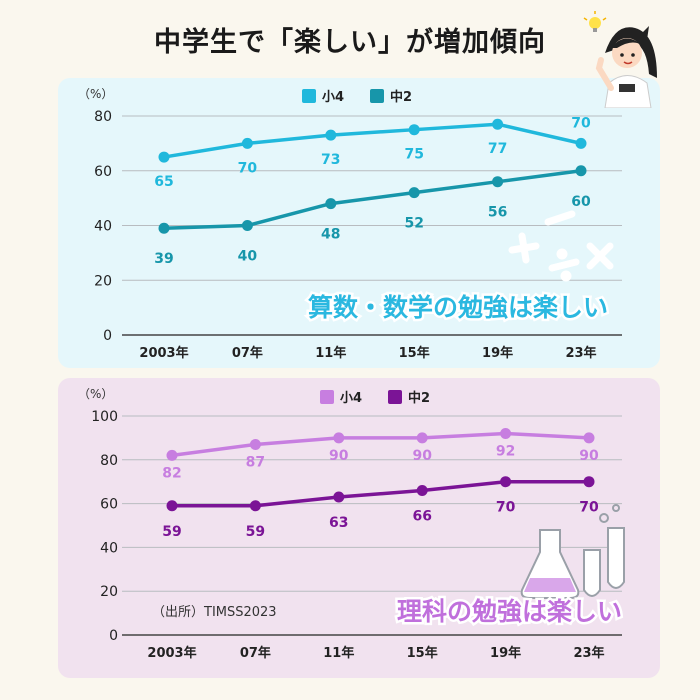 The image size is (700, 700). I want to click on page-title: 中学生で「楽しい」が増加傾向, so click(350, 42).